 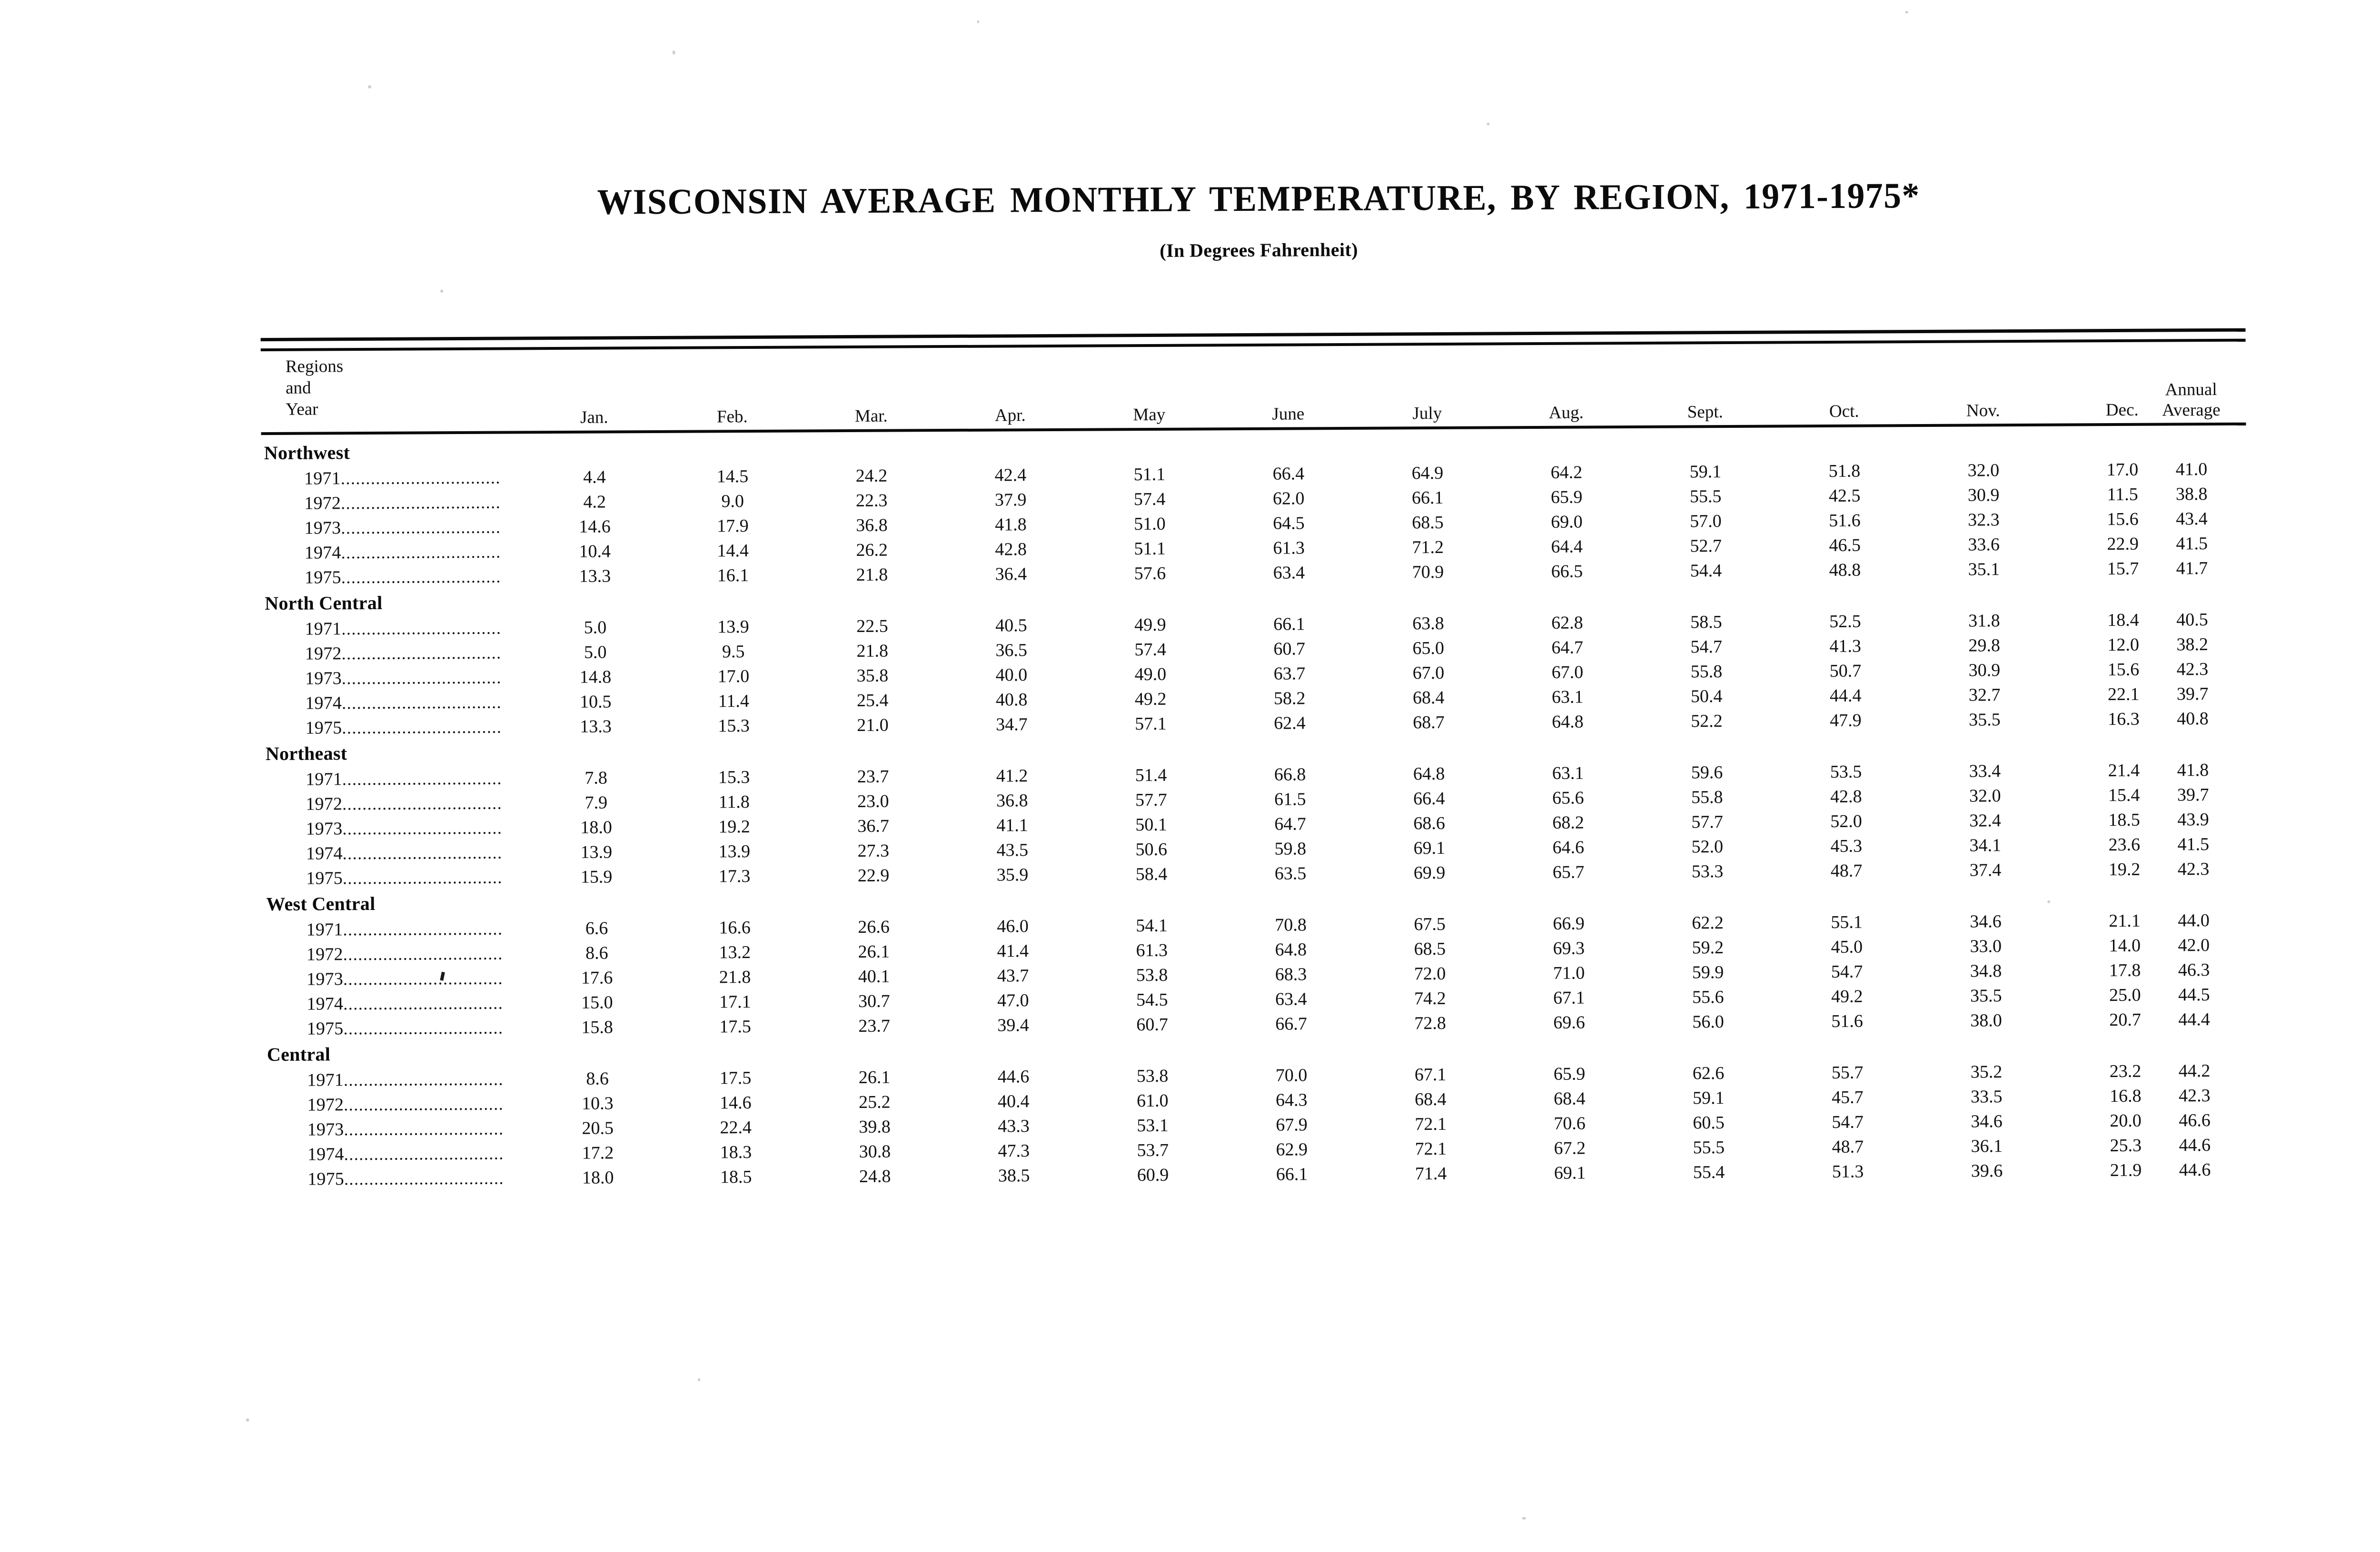 What do you see at coordinates (1153, 1150) in the screenshot?
I see `table-cell: 53.7` at bounding box center [1153, 1150].